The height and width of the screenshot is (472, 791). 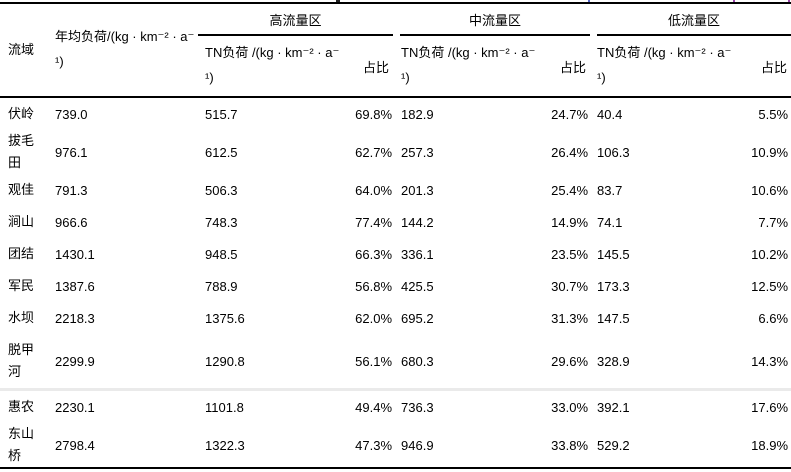 I want to click on annual-load-value: 1387.6, so click(x=75, y=286).